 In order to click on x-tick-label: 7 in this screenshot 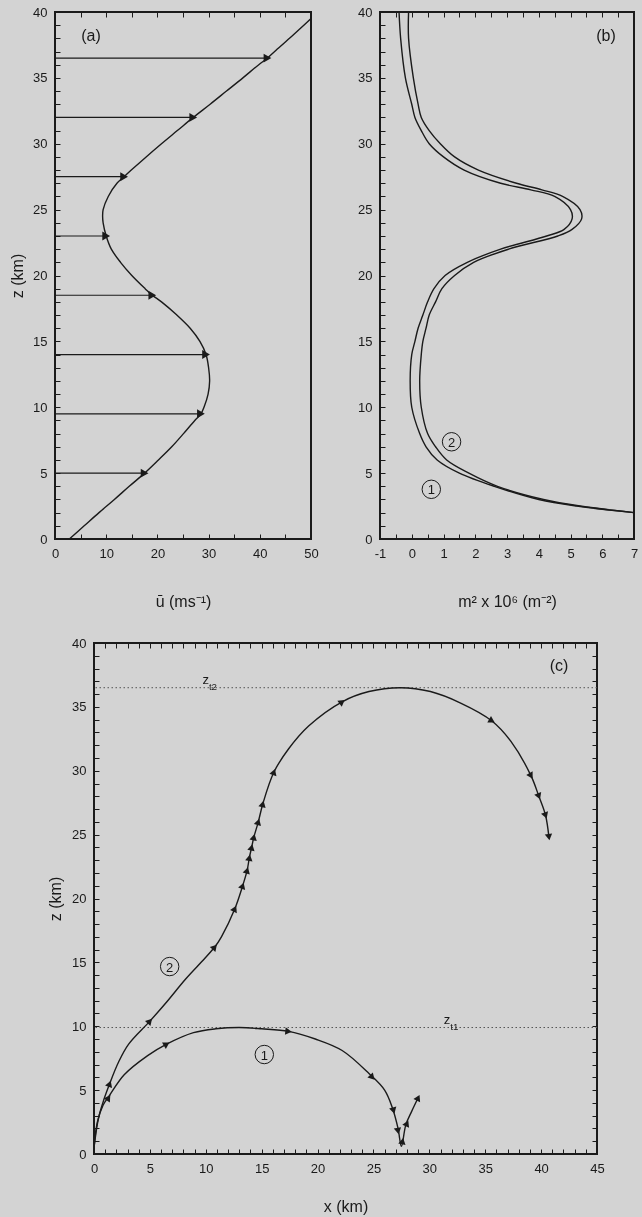, I will do `click(634, 553)`.